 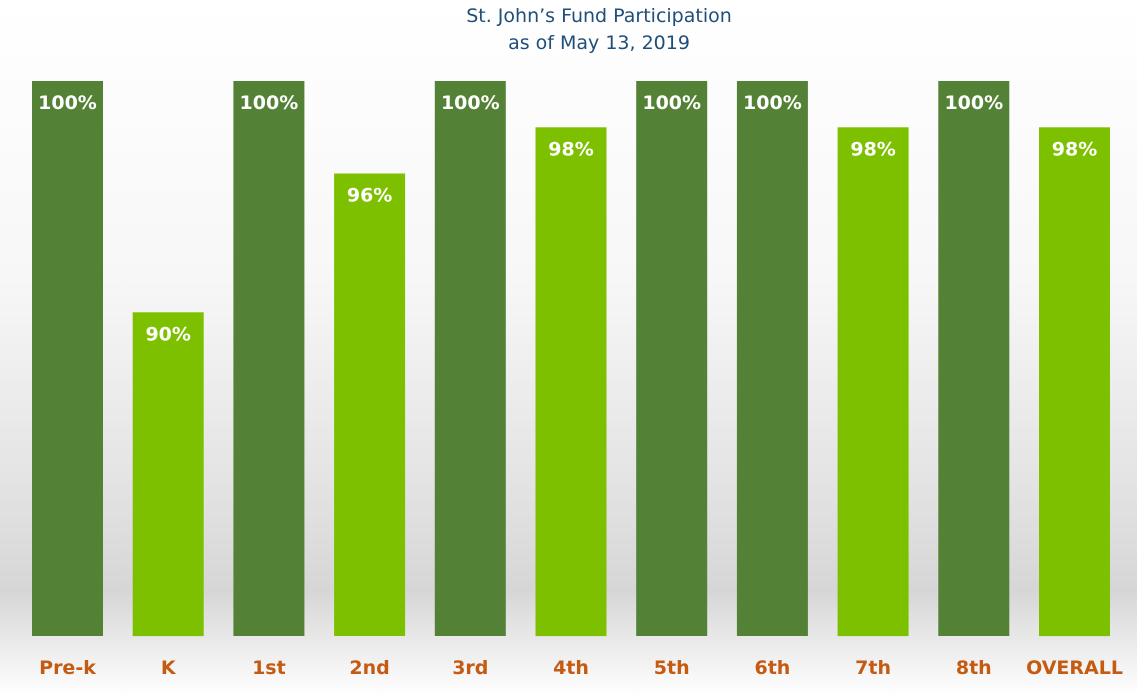 What do you see at coordinates (1074, 149) in the screenshot?
I see `data-label-overall: 98%` at bounding box center [1074, 149].